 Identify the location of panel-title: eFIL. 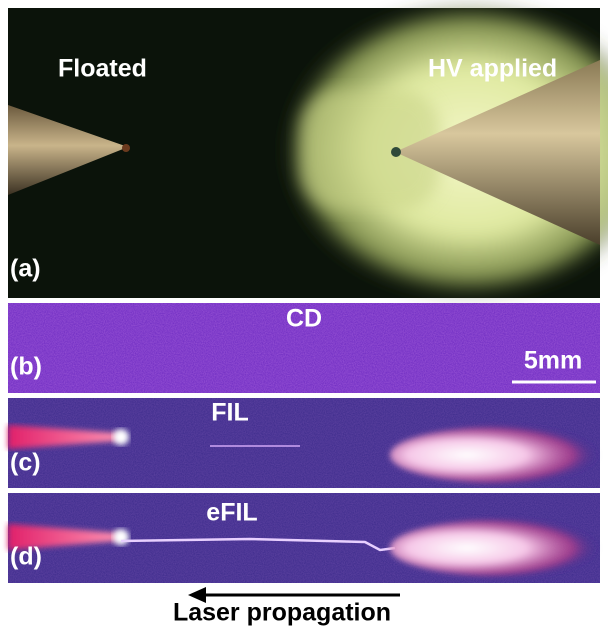
(231, 513).